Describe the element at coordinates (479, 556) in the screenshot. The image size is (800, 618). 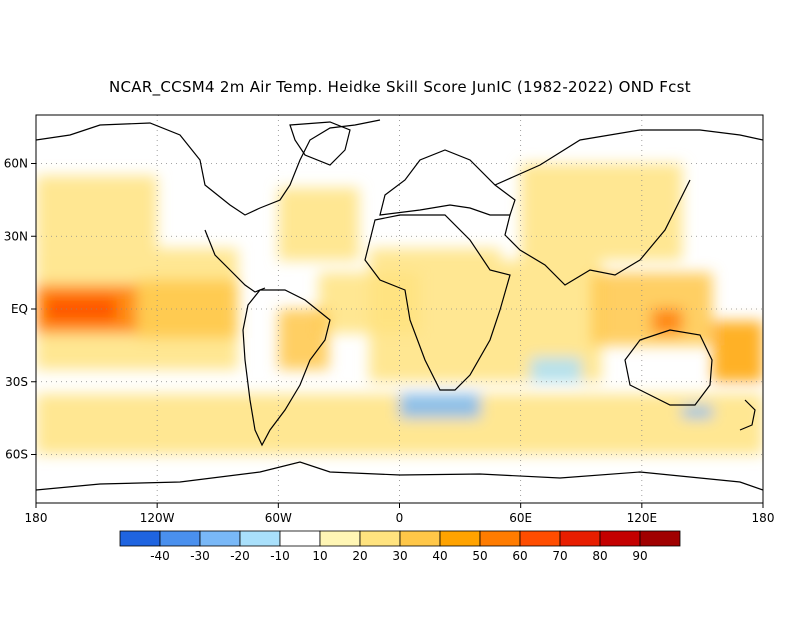
I see `colorbar-label-8: 50` at that location.